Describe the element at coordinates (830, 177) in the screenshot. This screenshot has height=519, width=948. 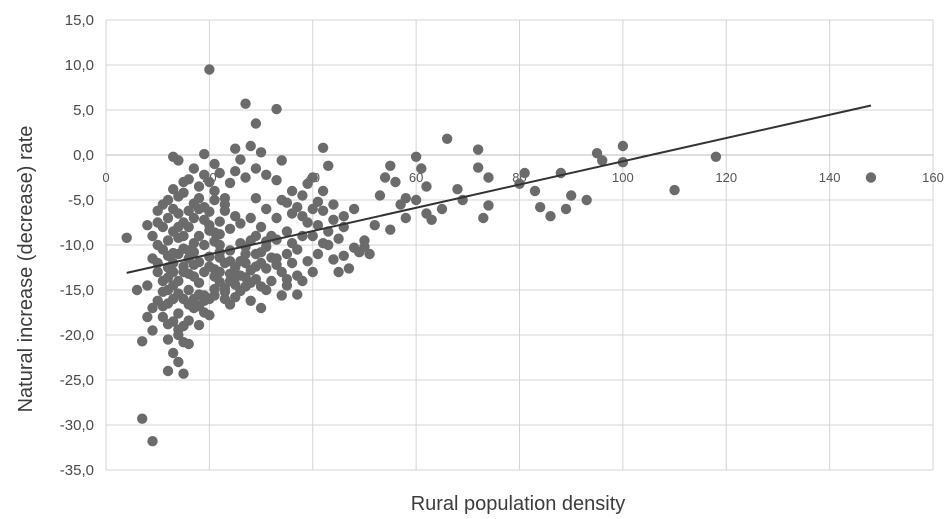
I see `x-tick-label: 140` at that location.